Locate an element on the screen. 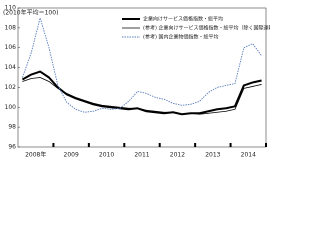  y-tick-label: 108 is located at coordinates (11, 27).